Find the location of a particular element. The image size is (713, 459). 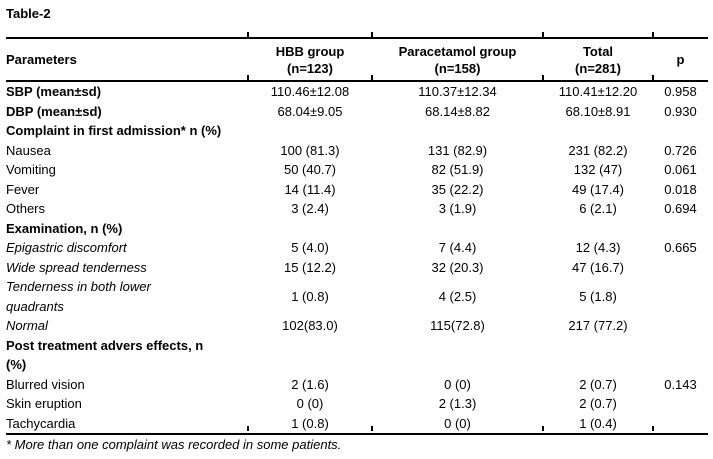

header-total: Total (n=281) is located at coordinates (598, 60).